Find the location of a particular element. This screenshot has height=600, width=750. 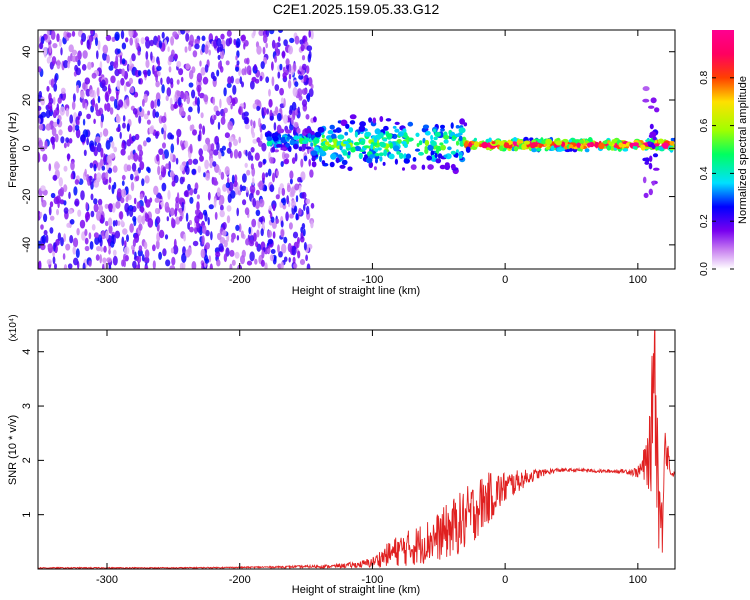

colorbar-tick-label: 0.2 is located at coordinates (704, 221).